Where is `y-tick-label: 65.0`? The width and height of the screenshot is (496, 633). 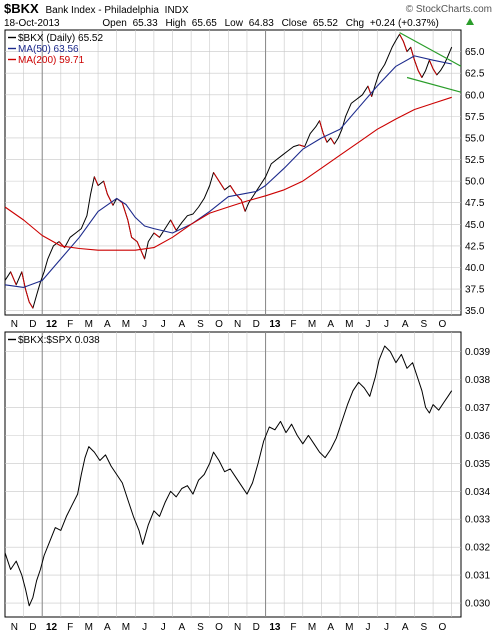
y-tick-label: 65.0 is located at coordinates (475, 52).